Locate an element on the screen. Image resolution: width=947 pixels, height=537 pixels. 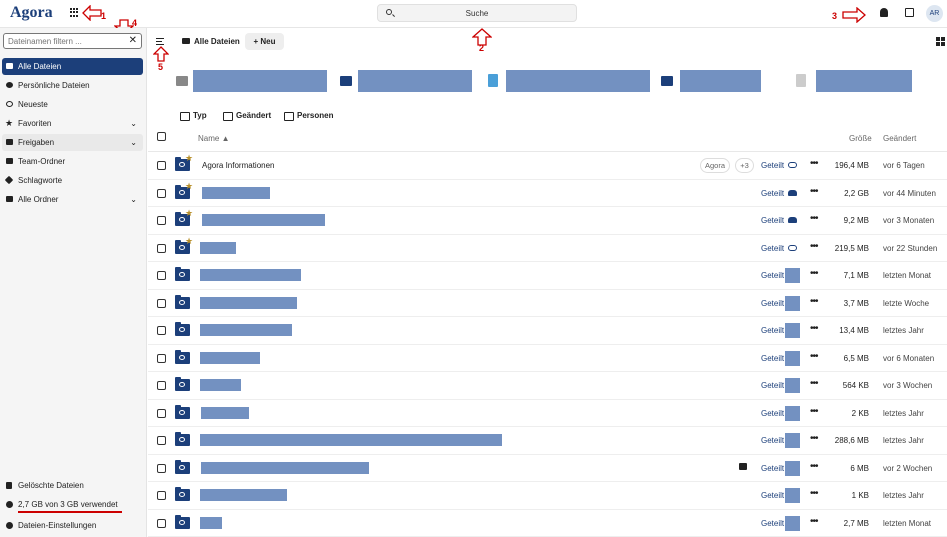
table-row: ★ Geteilt ••• 219,5 MB vor 22 Stunden is located at coordinates (547, 248).